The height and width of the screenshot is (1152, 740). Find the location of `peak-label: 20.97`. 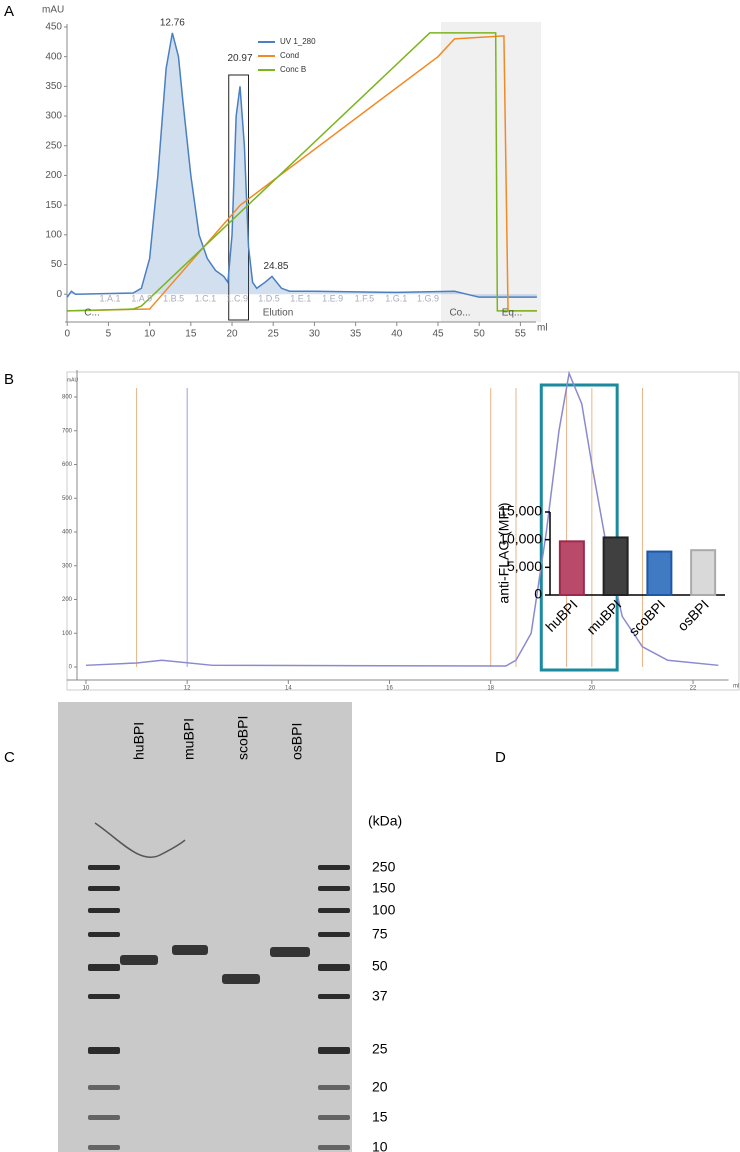

peak-label: 20.97 is located at coordinates (240, 58).